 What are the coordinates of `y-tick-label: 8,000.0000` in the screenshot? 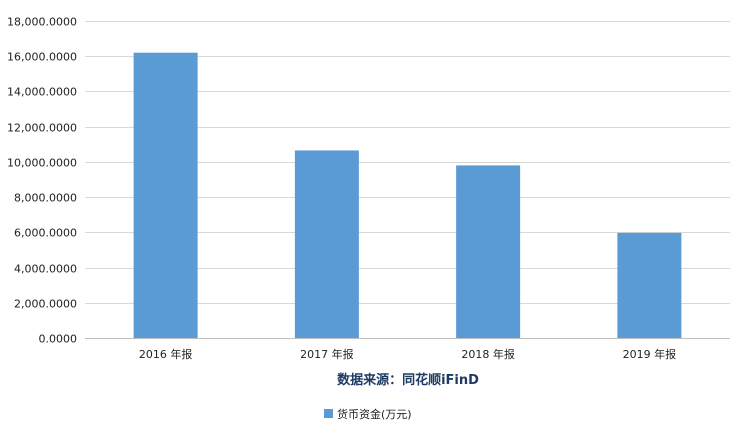 It's located at (45, 198).